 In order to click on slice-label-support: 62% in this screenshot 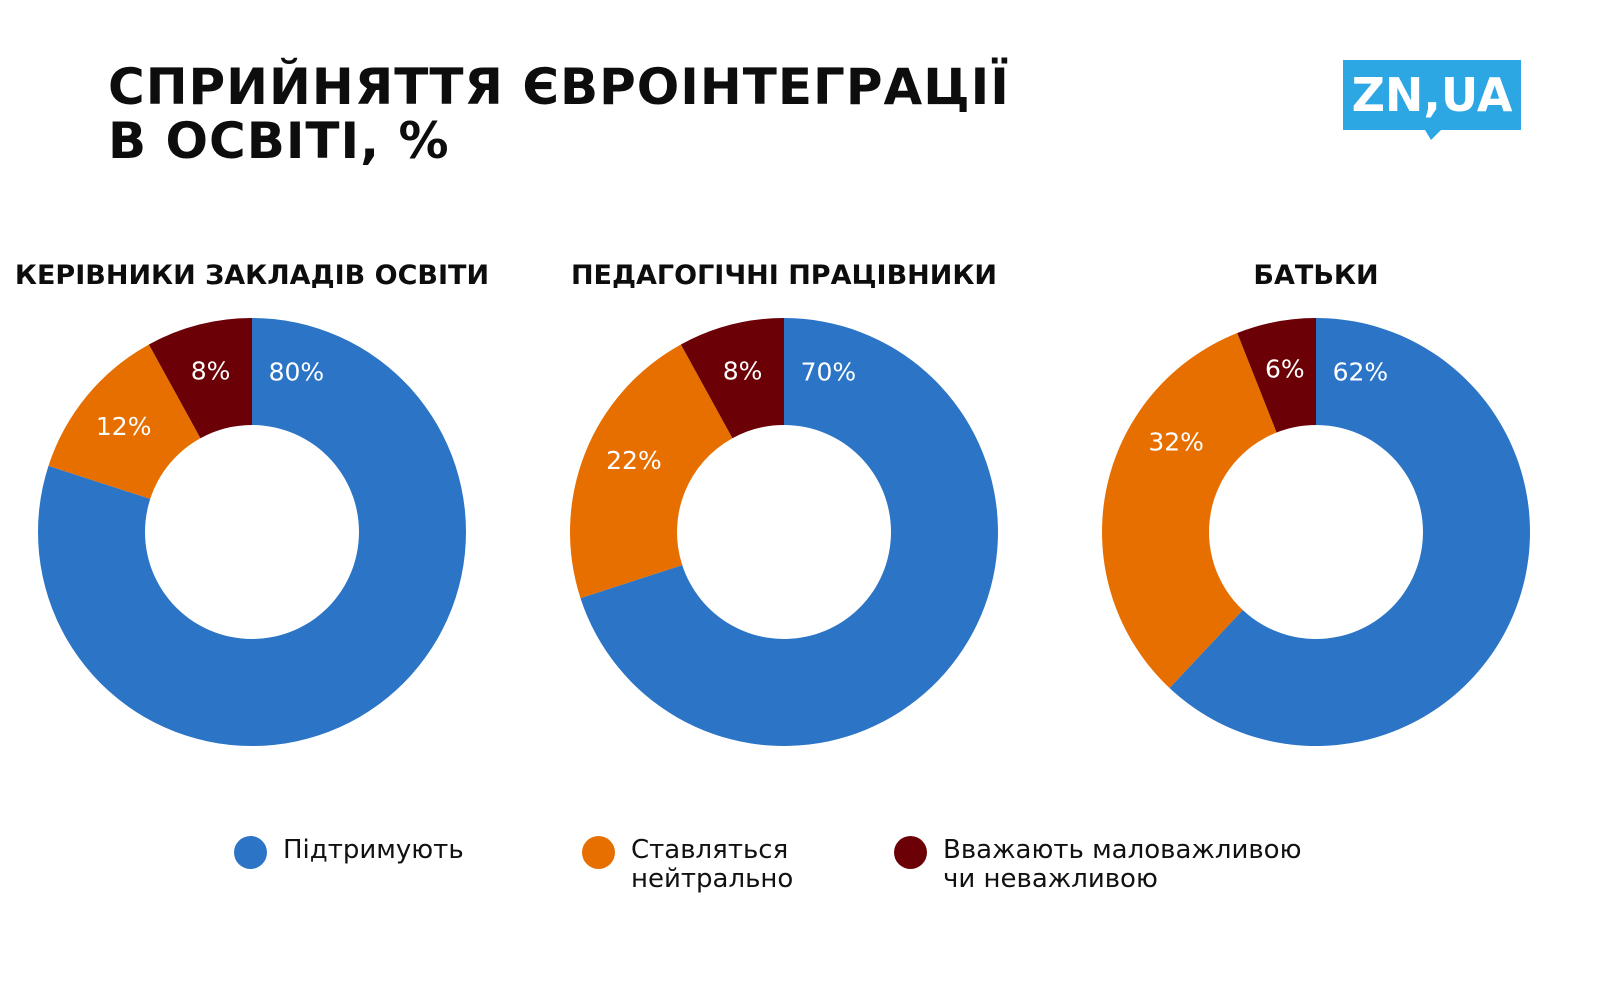, I will do `click(1361, 372)`.